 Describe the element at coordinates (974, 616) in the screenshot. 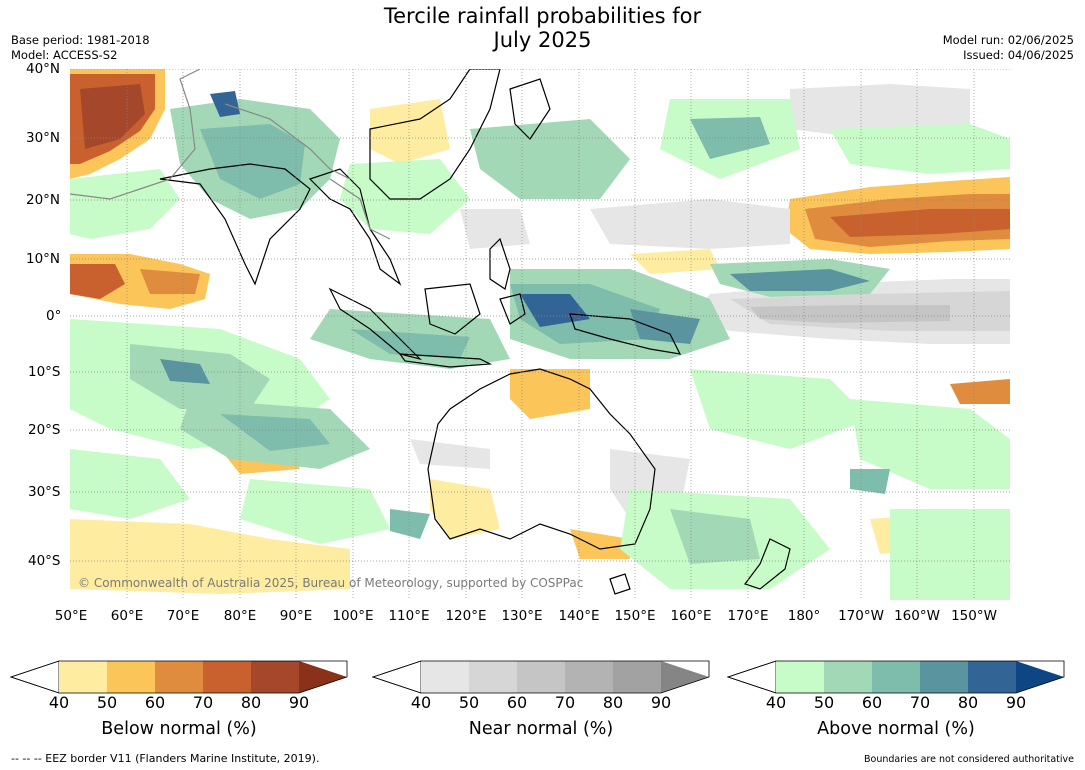

I see `lon-label-150w: 150°W` at that location.